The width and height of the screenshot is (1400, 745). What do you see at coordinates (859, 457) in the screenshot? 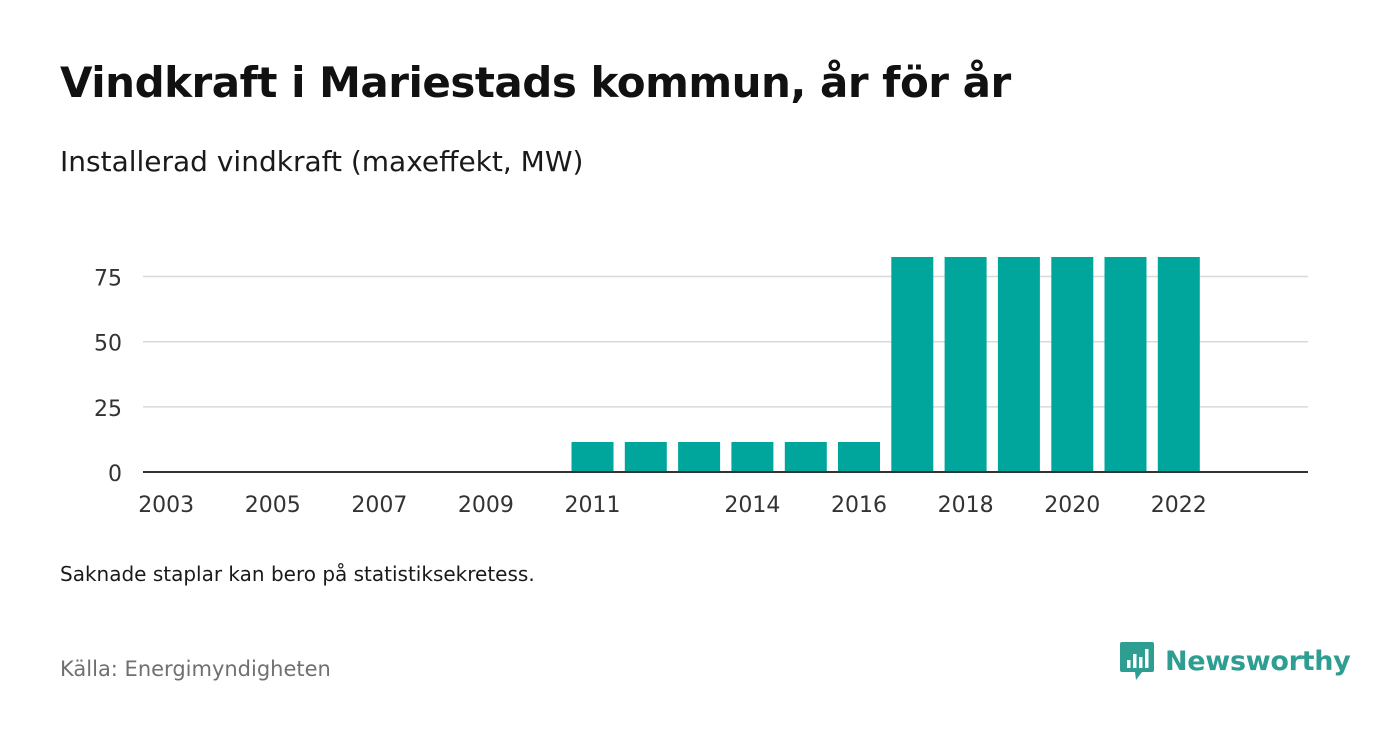
I see `bar-2016` at bounding box center [859, 457].